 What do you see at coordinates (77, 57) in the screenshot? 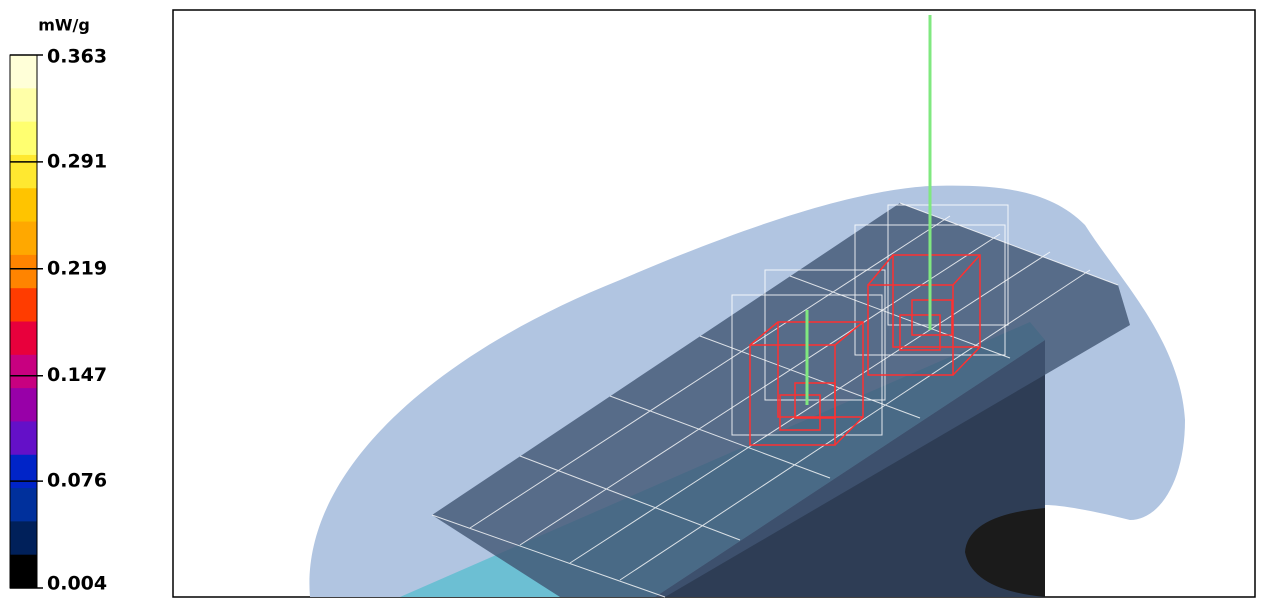
I see `tick-label: 0.363` at bounding box center [77, 57].